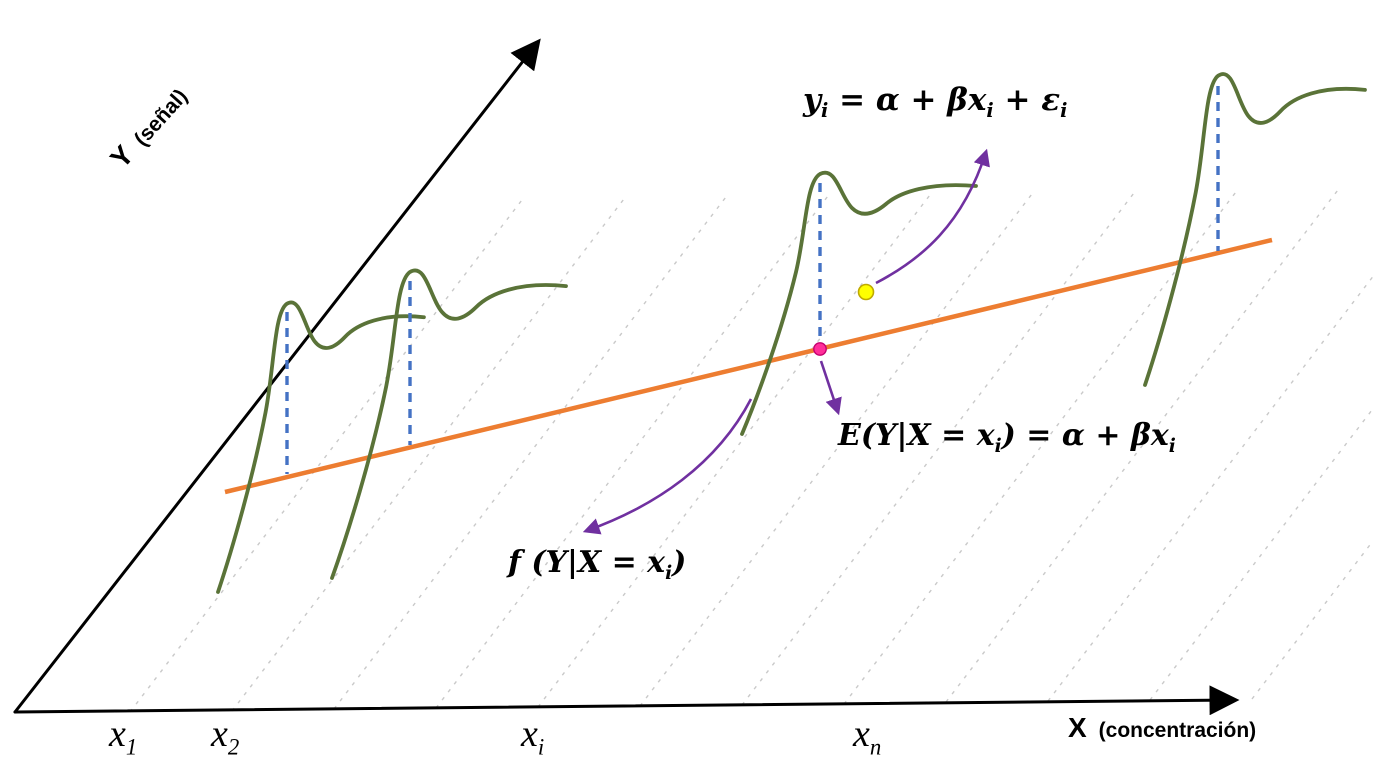 This screenshot has width=1373, height=769. What do you see at coordinates (1007, 437) in the screenshot?
I see `conditional-mean-formula: E(Y|X = xi) = α + βxi` at bounding box center [1007, 437].